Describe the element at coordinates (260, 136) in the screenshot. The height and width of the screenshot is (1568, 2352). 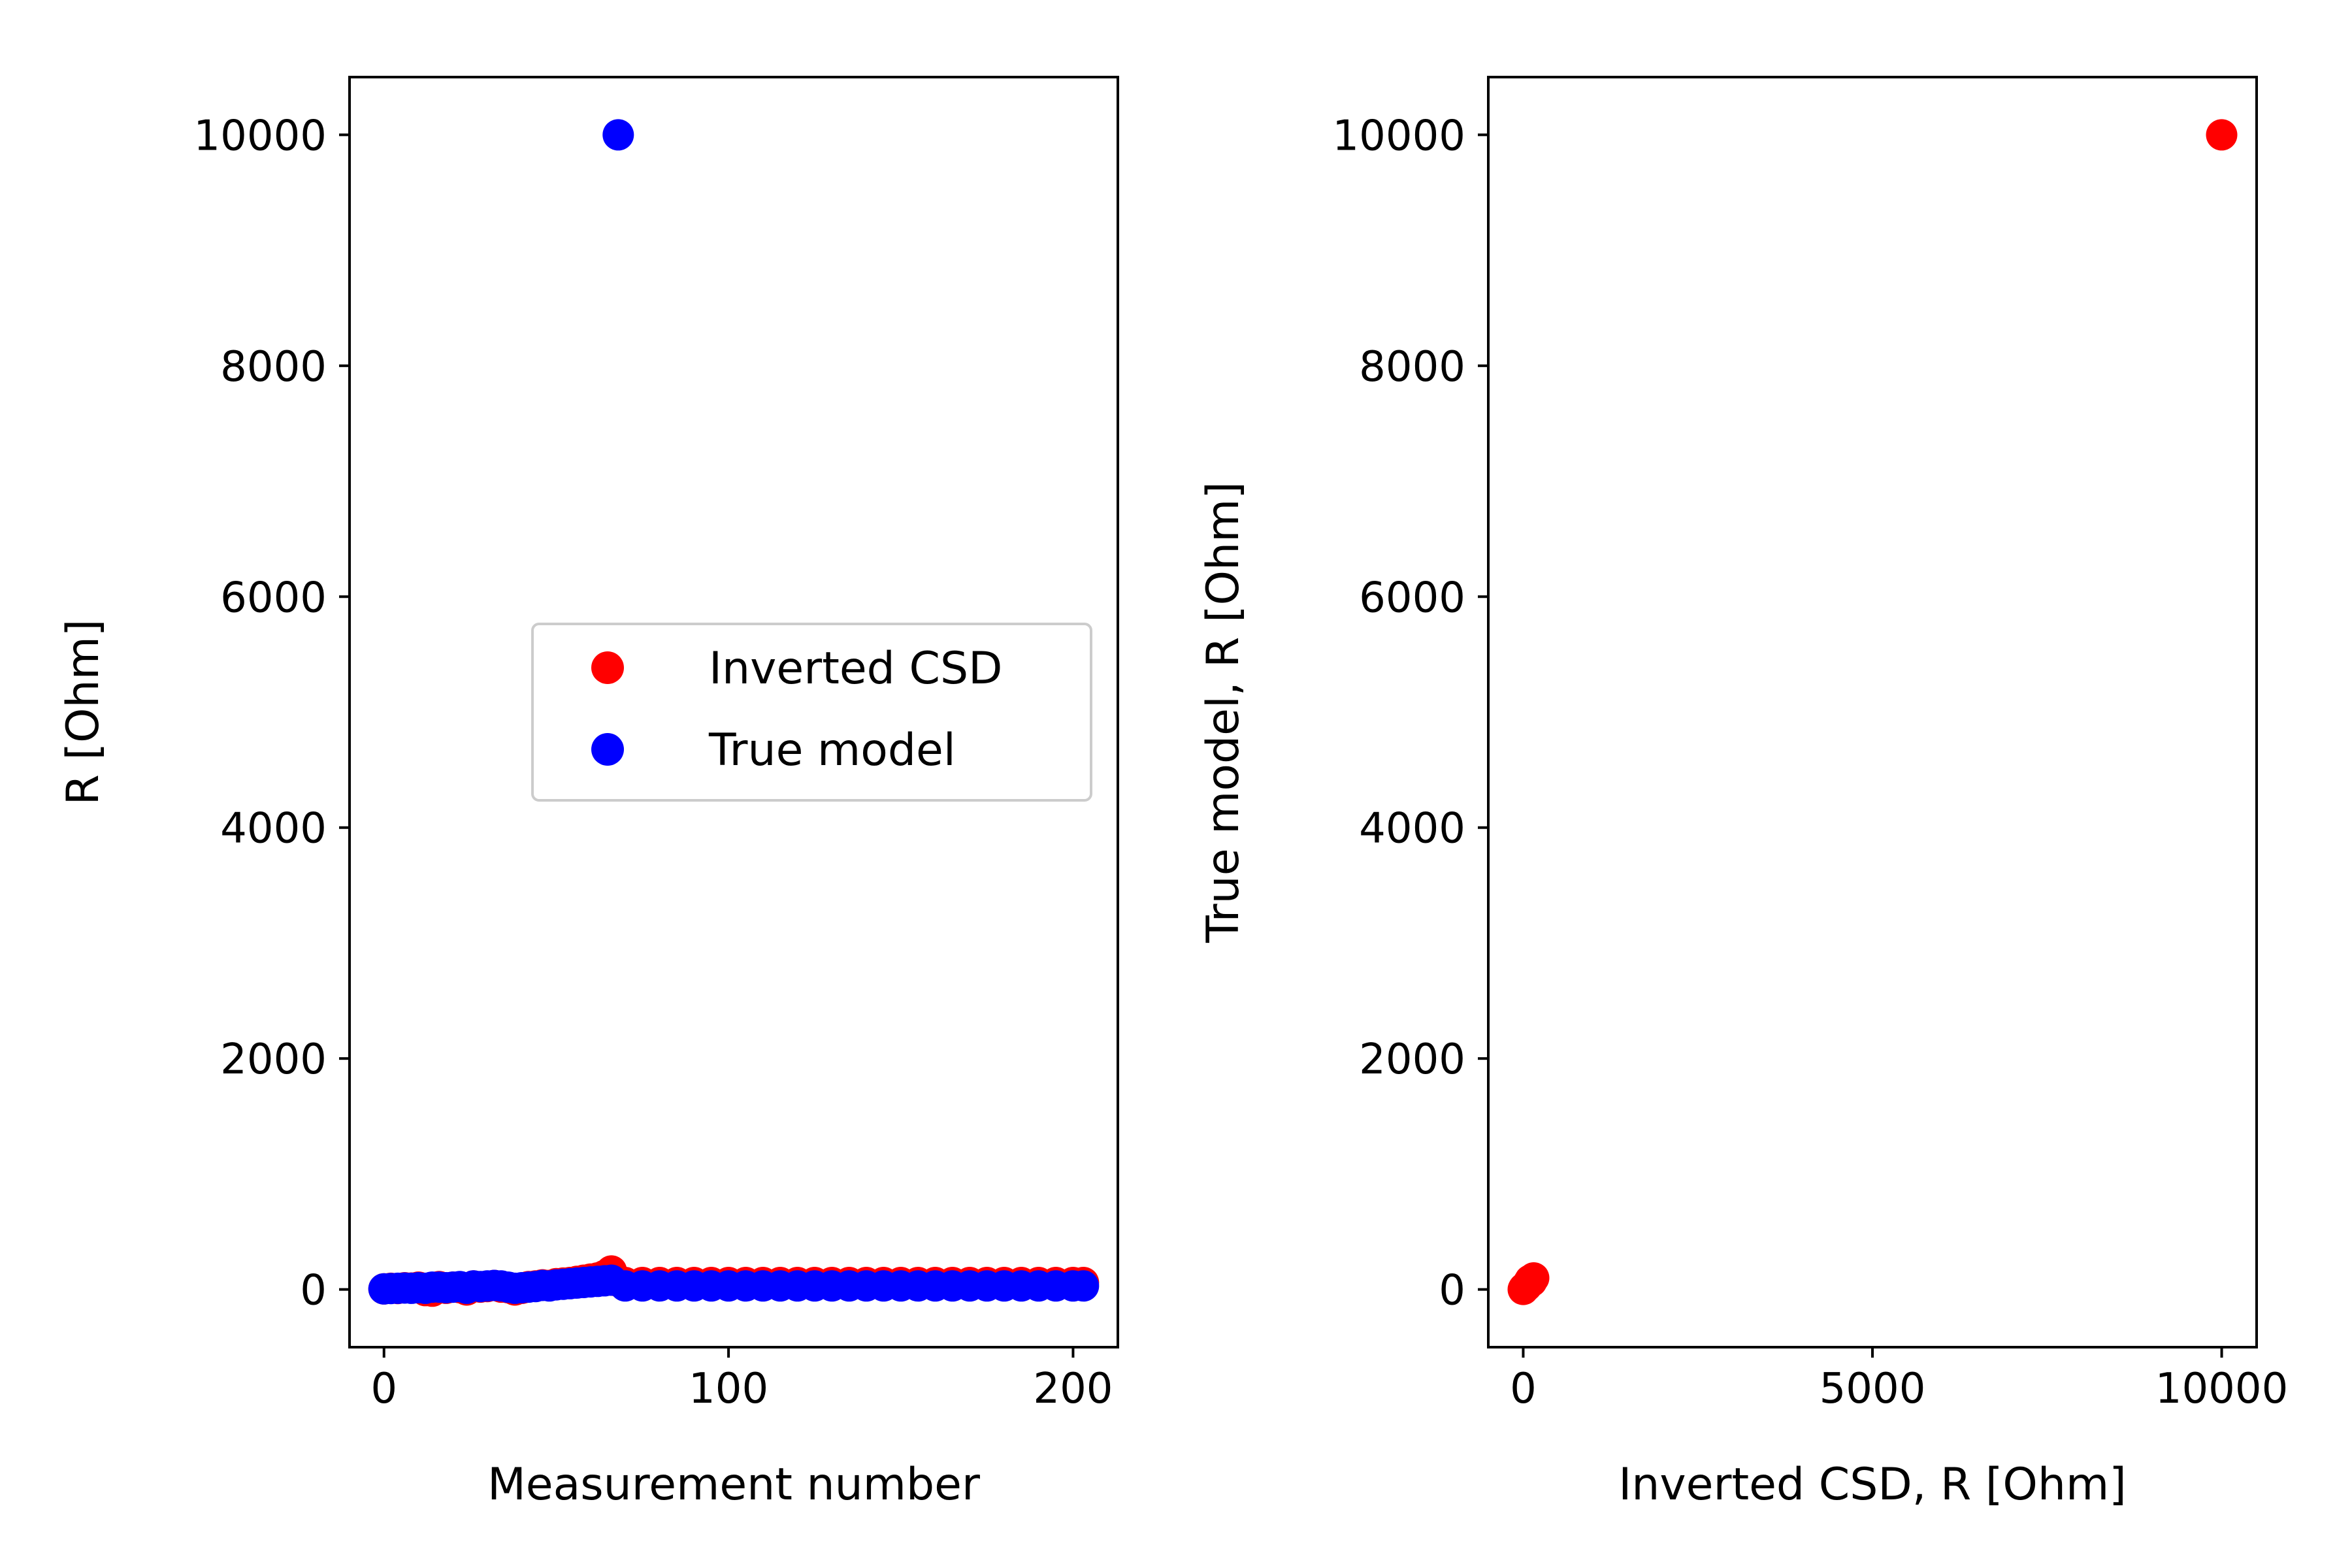
I see `left-y-tick-label-5: 10000` at that location.